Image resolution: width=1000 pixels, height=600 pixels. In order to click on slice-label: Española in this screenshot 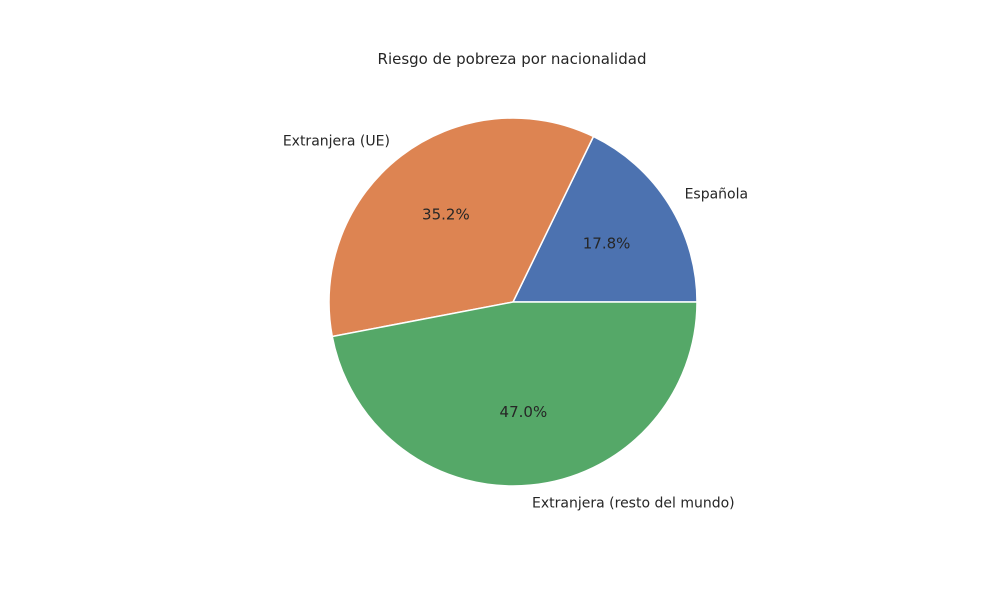, I will do `click(717, 195)`.